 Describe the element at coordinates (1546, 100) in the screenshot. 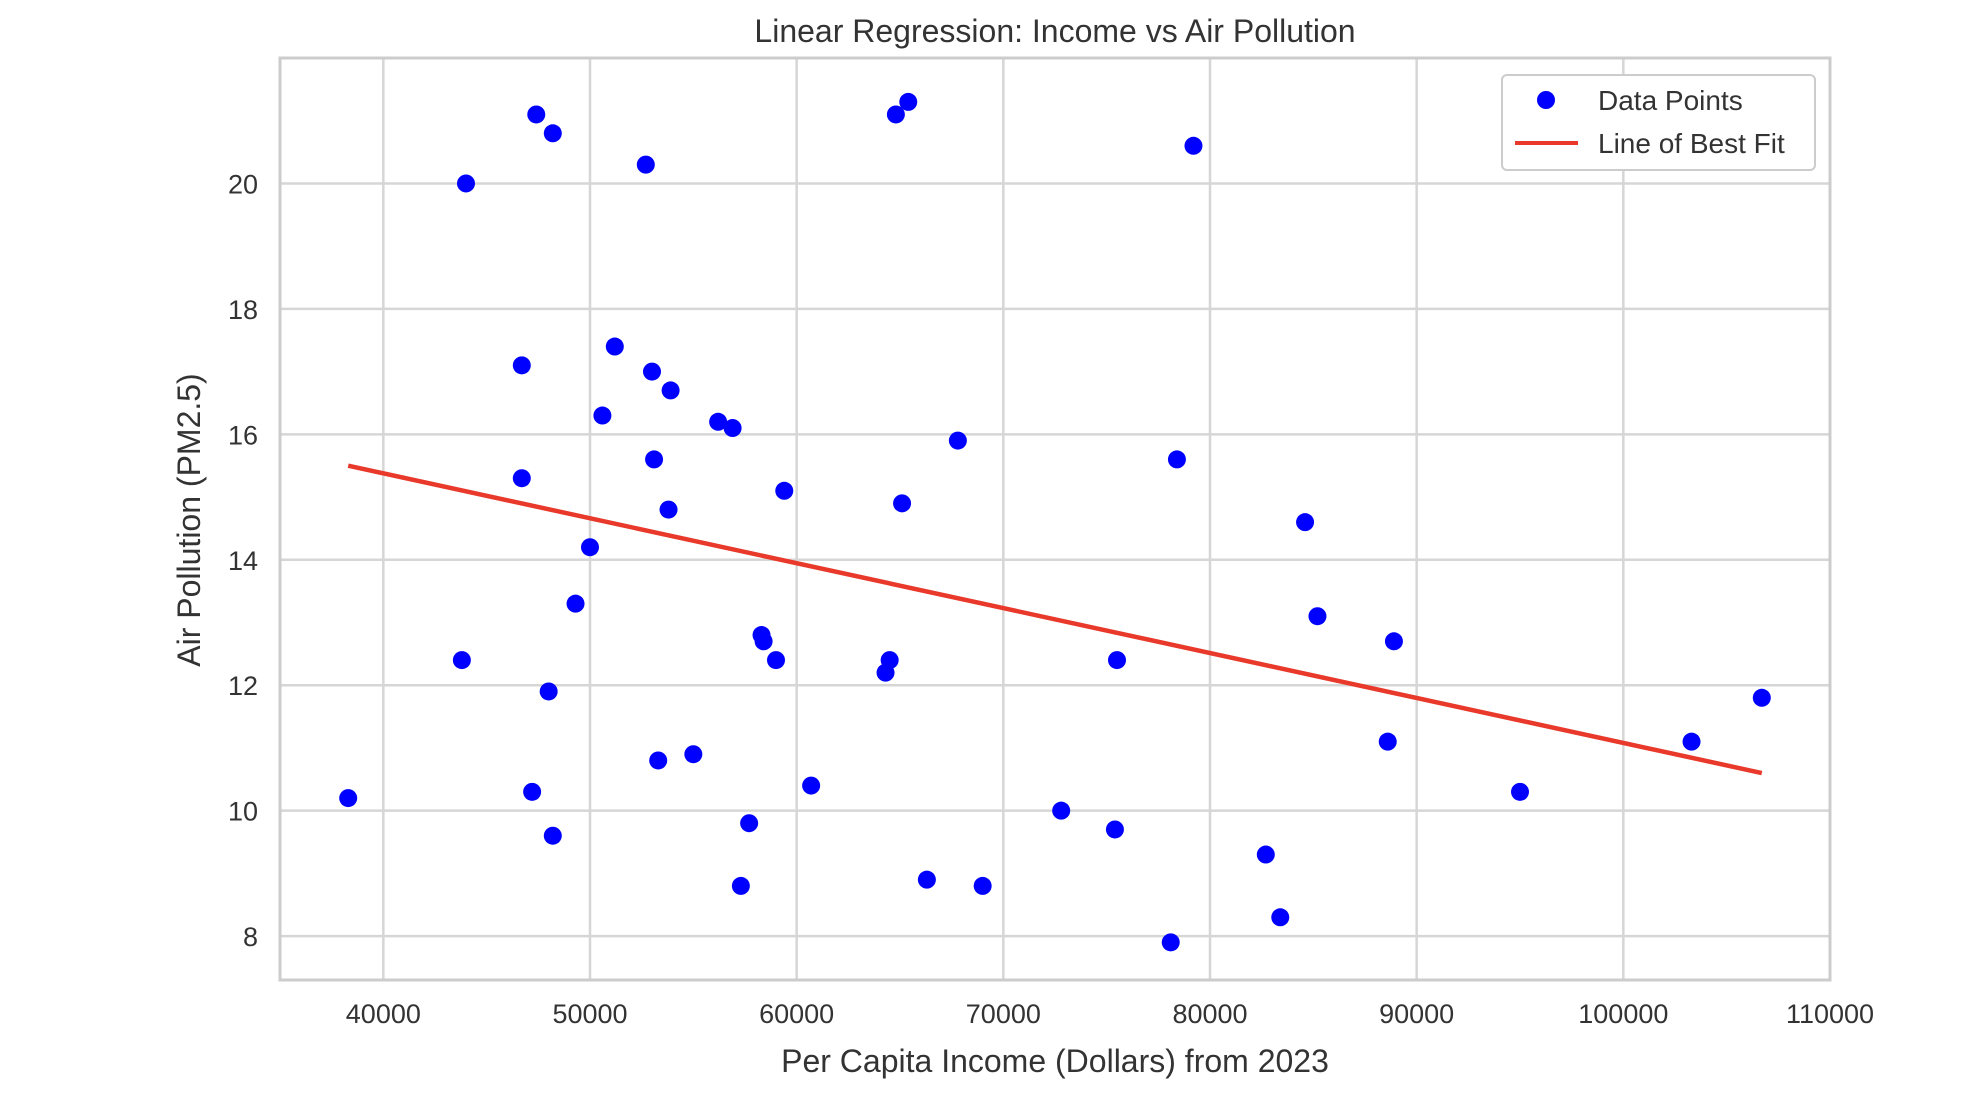

I see `legend-marker-data-points` at that location.